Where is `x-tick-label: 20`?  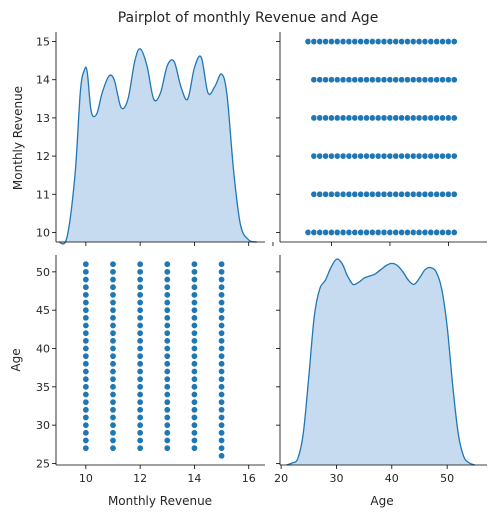
x-tick-label: 20 is located at coordinates (281, 478).